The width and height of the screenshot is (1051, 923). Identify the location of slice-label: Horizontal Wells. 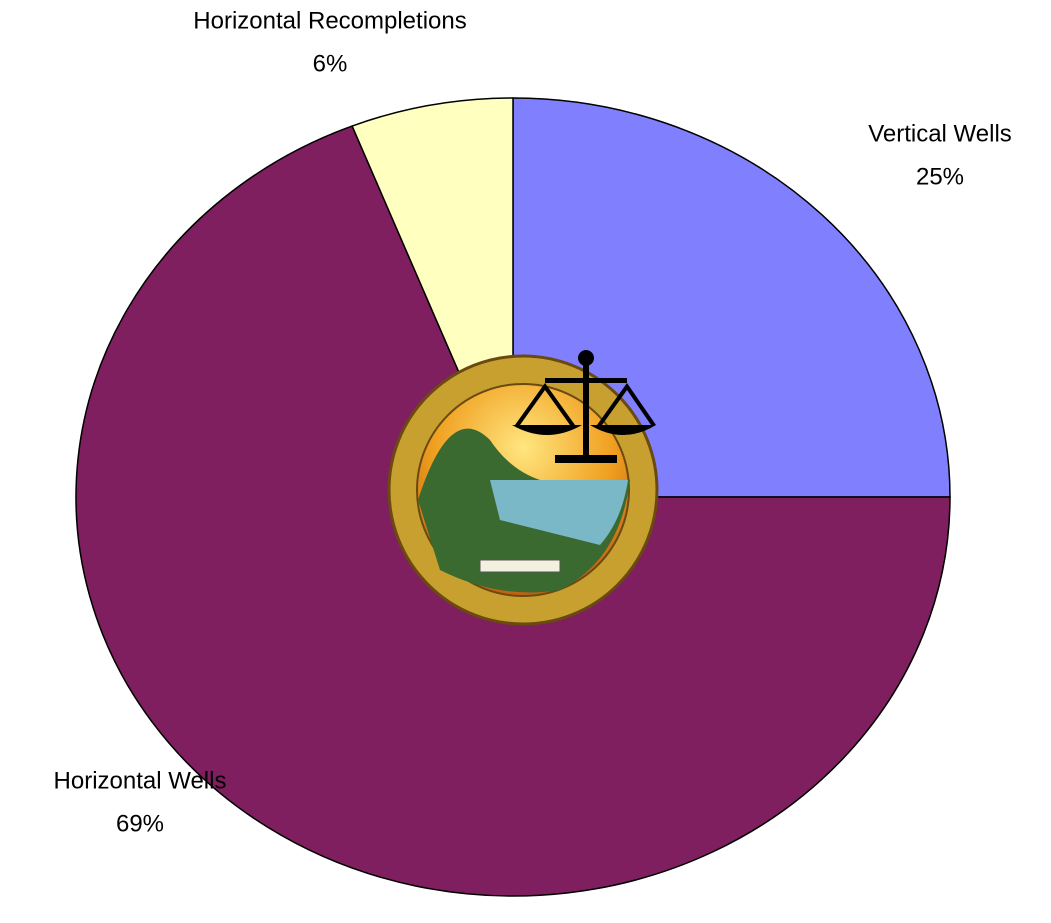
(140, 780).